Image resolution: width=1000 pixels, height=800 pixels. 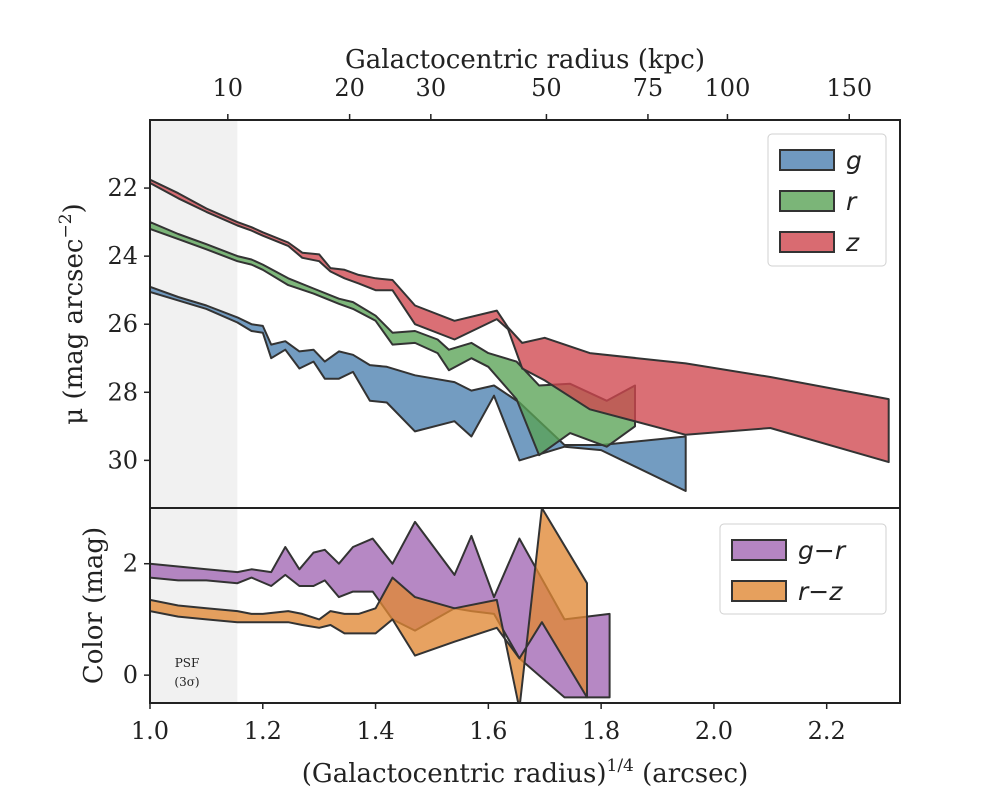 What do you see at coordinates (807, 201) in the screenshot?
I see `legend-swatch-r` at bounding box center [807, 201].